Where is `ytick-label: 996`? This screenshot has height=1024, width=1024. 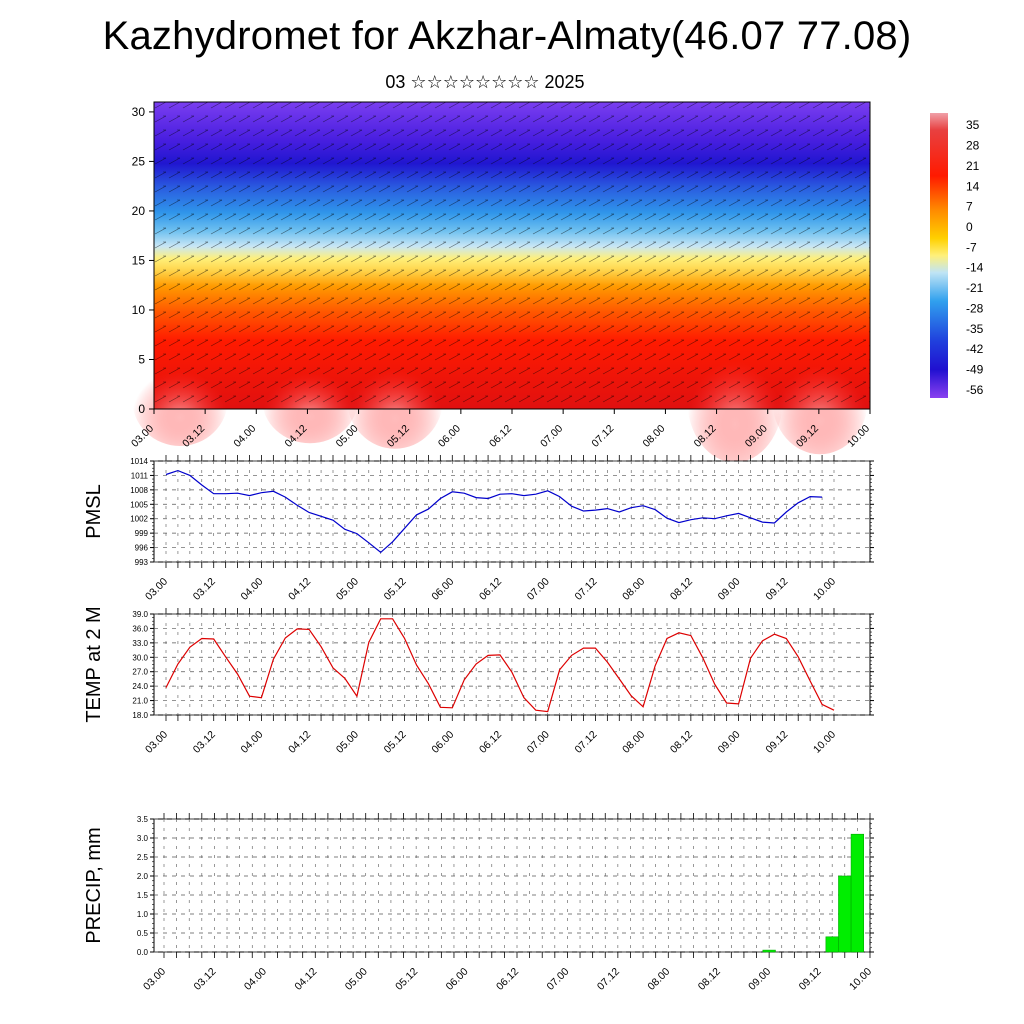
ytick-label: 996 is located at coordinates (142, 548).